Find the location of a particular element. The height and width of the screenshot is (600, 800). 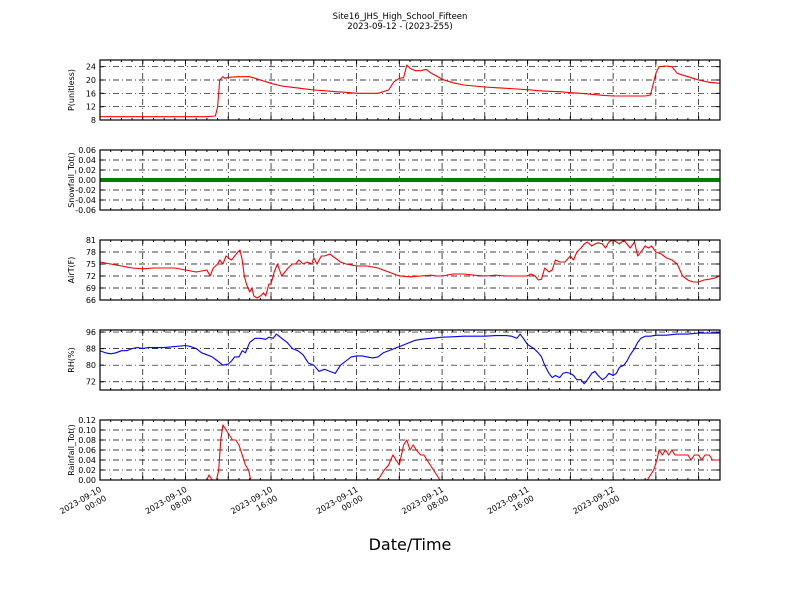

x-tick-label: 2023-09-1200:00 is located at coordinates (596, 505).